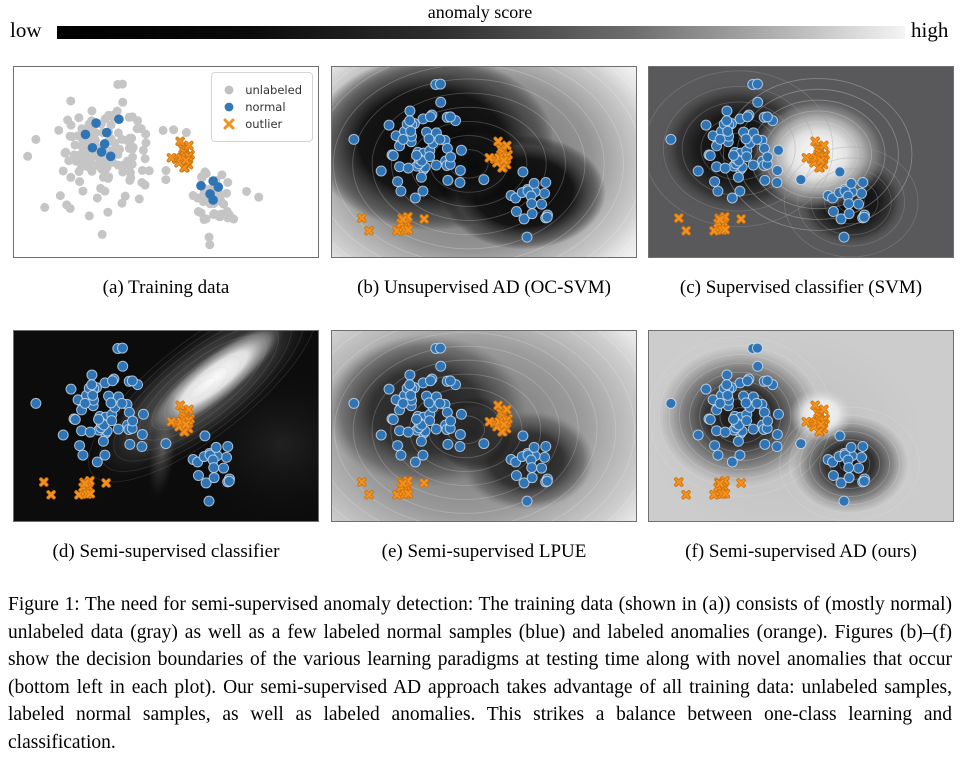  I want to click on legend-label-outlier: outlier, so click(264, 124).